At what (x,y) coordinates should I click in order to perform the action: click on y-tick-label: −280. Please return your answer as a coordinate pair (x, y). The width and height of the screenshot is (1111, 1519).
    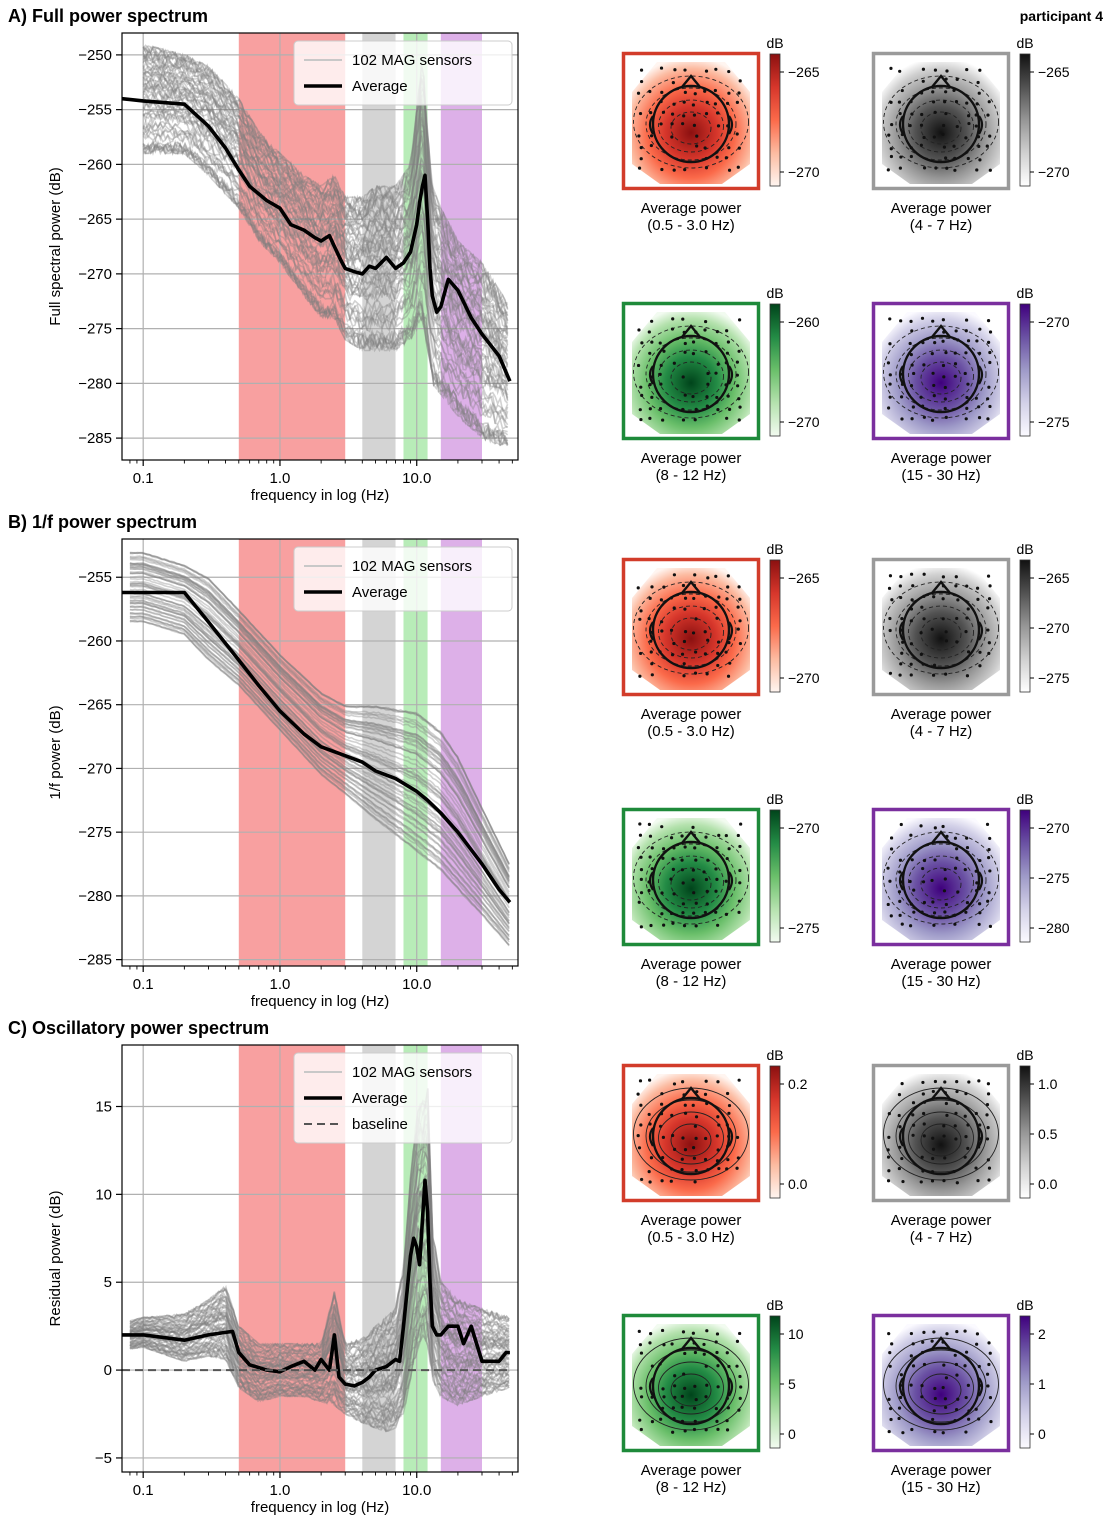
    Looking at the image, I should click on (95, 383).